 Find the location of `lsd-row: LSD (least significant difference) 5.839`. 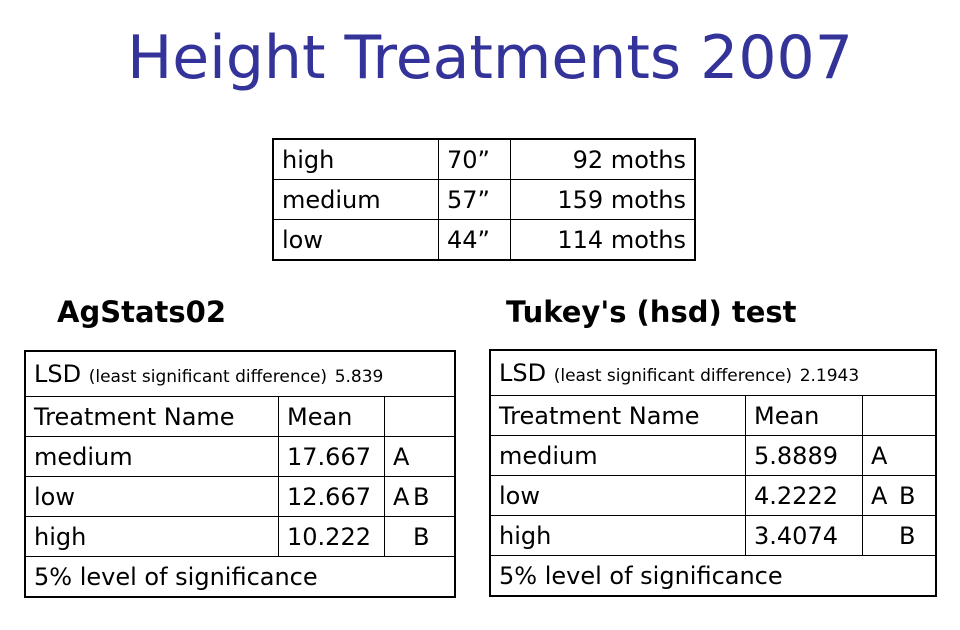

lsd-row: LSD (least significant difference) 5.839 is located at coordinates (240, 373).